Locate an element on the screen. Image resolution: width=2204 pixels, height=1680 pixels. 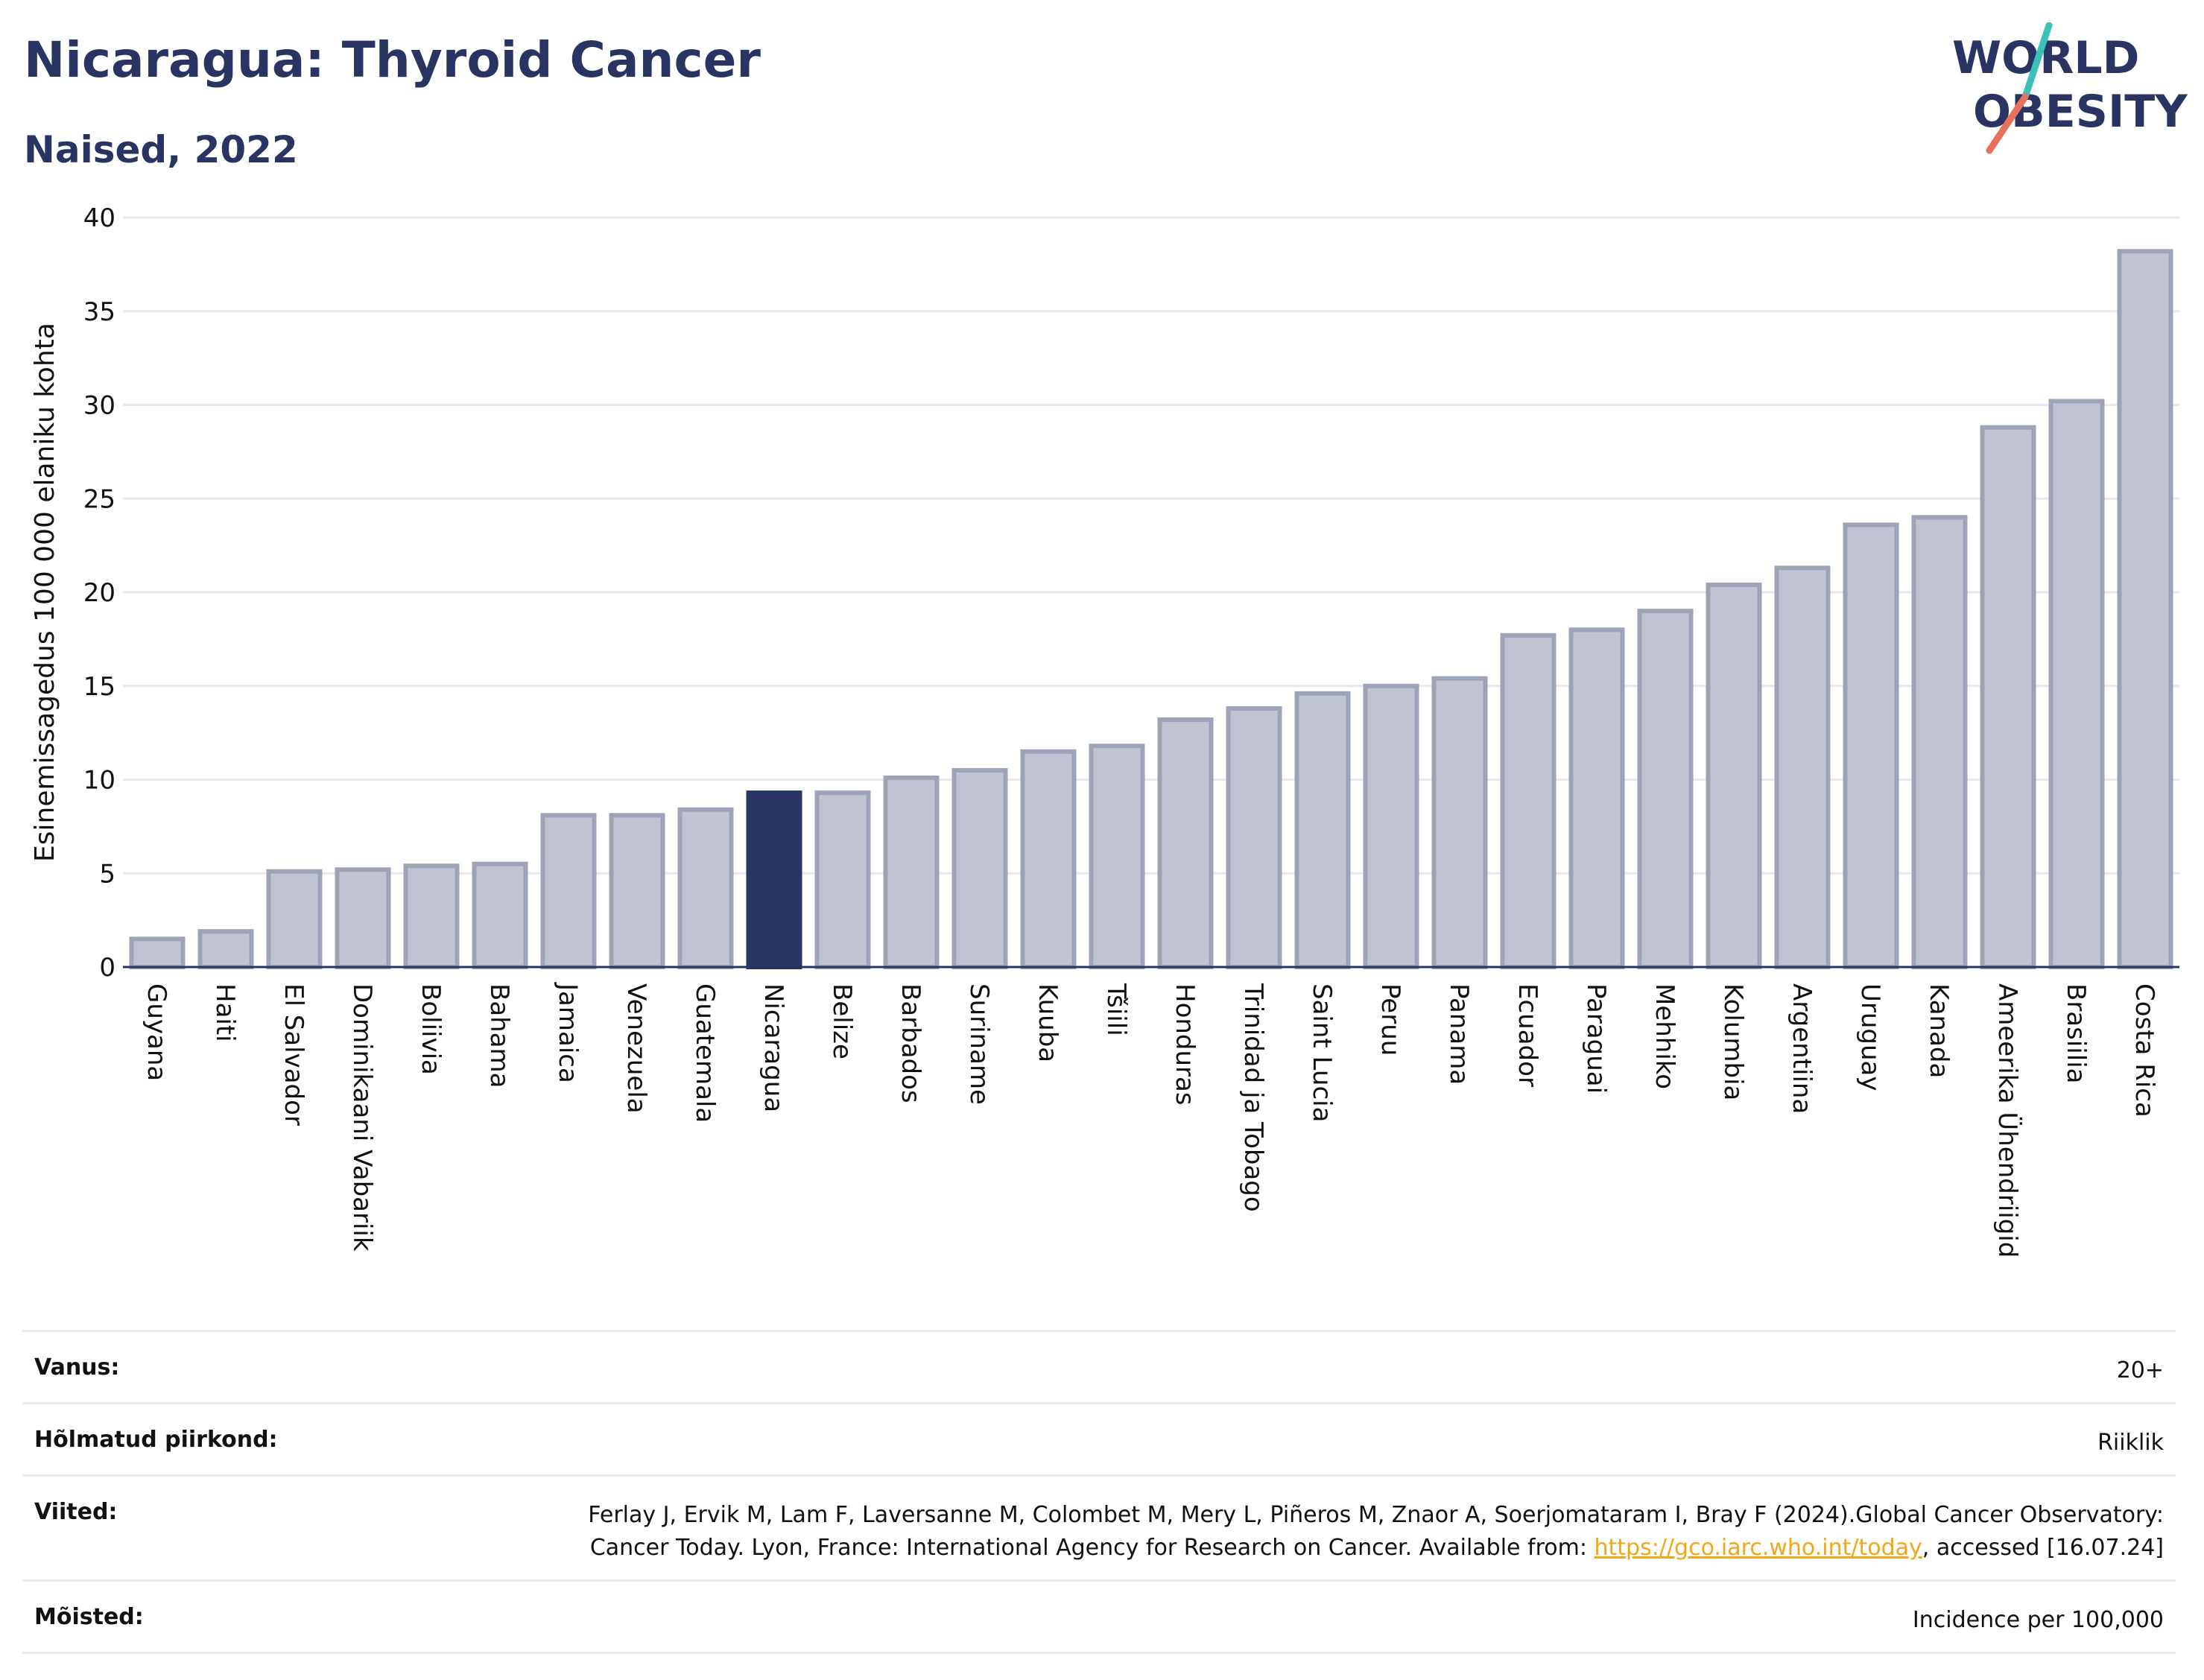
y-tick-label: 30 is located at coordinates (99, 406).